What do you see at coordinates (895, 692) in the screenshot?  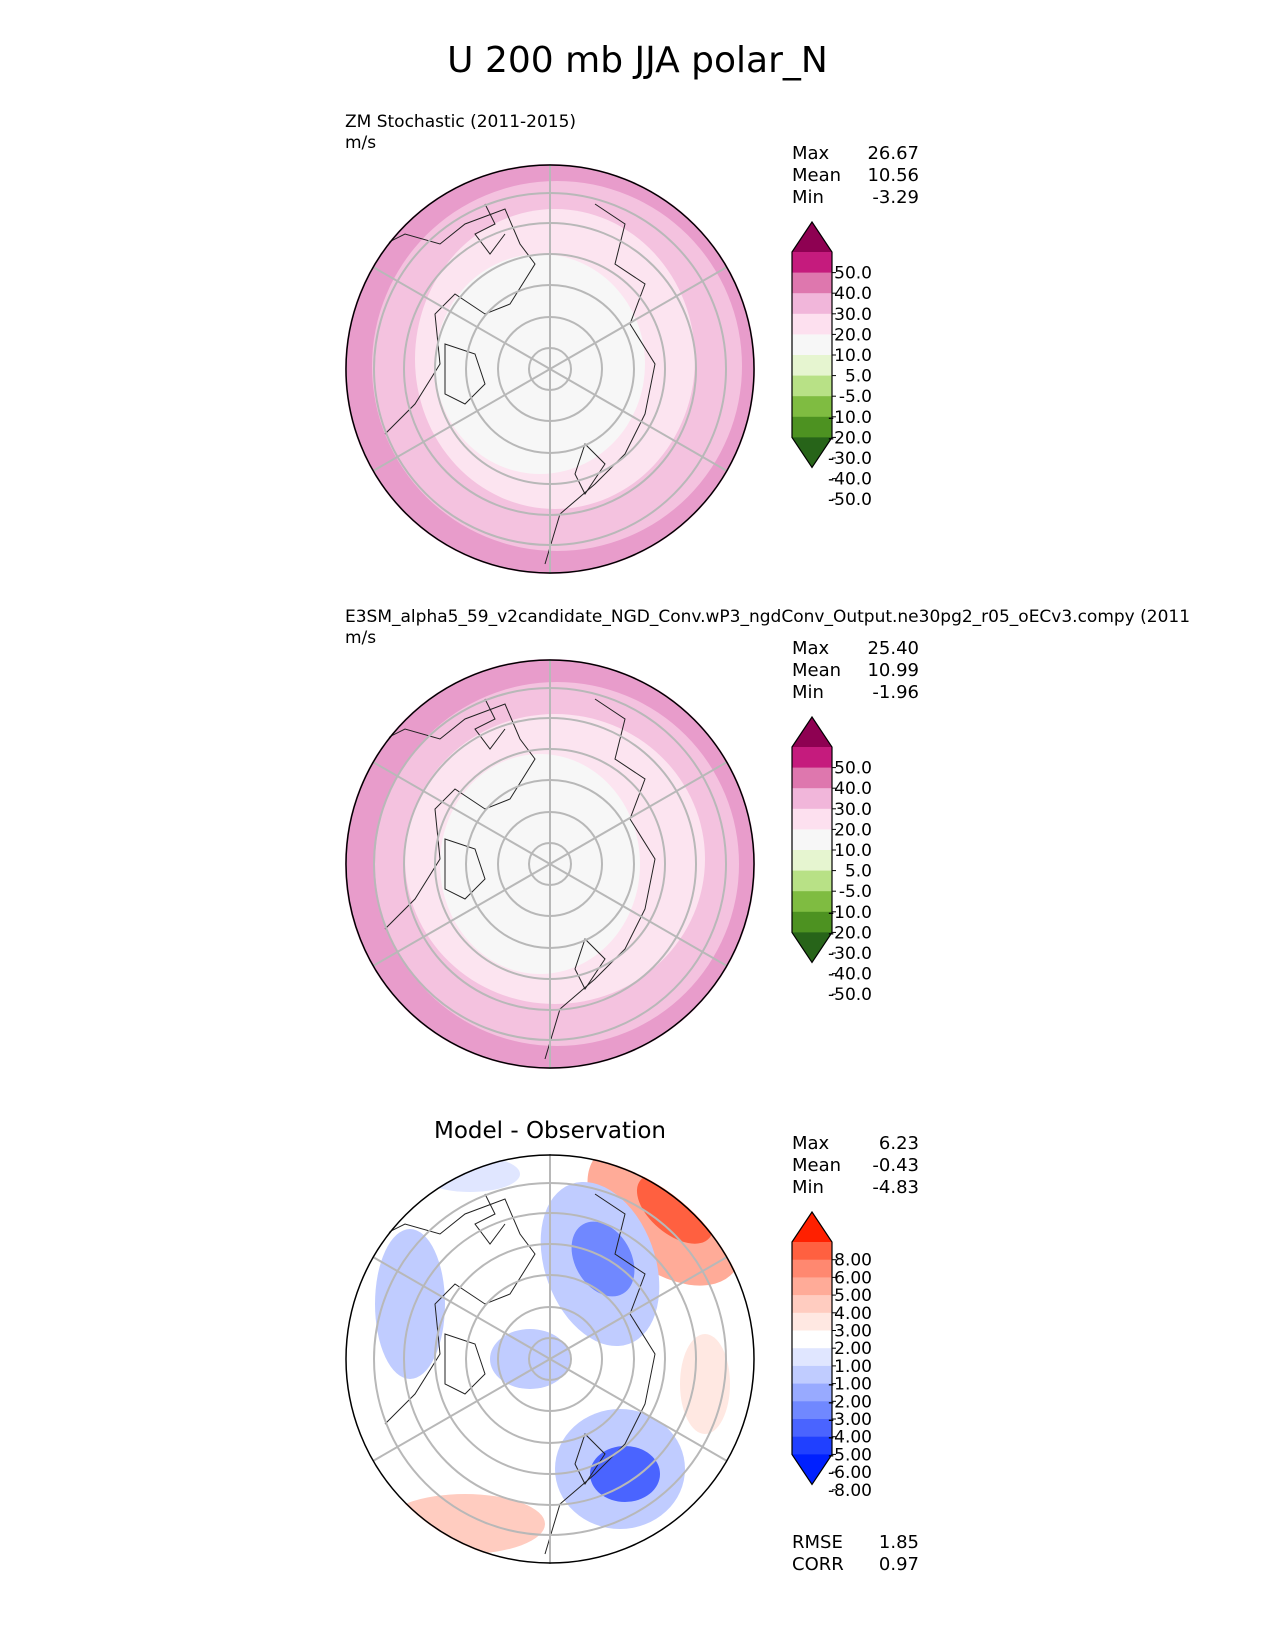 I see `stat-value: -1.96` at bounding box center [895, 692].